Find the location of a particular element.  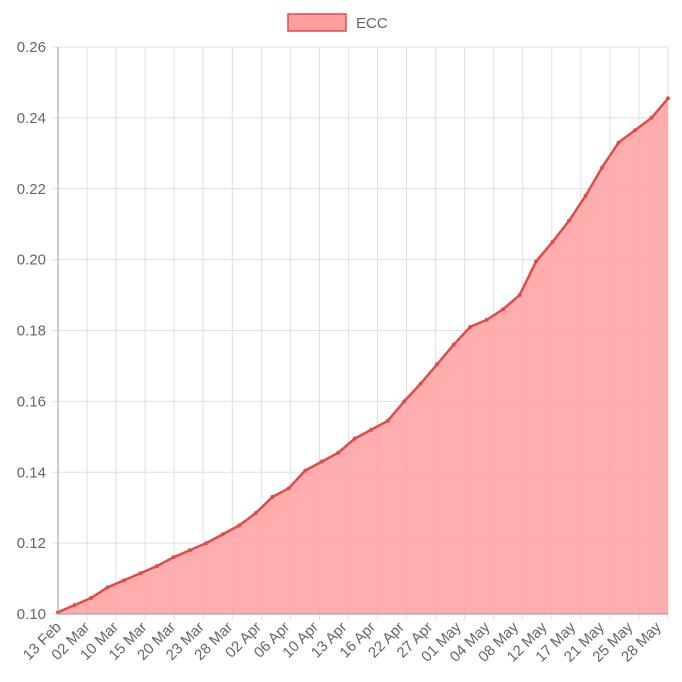

y-tick-label: 0.16 is located at coordinates (31, 401).